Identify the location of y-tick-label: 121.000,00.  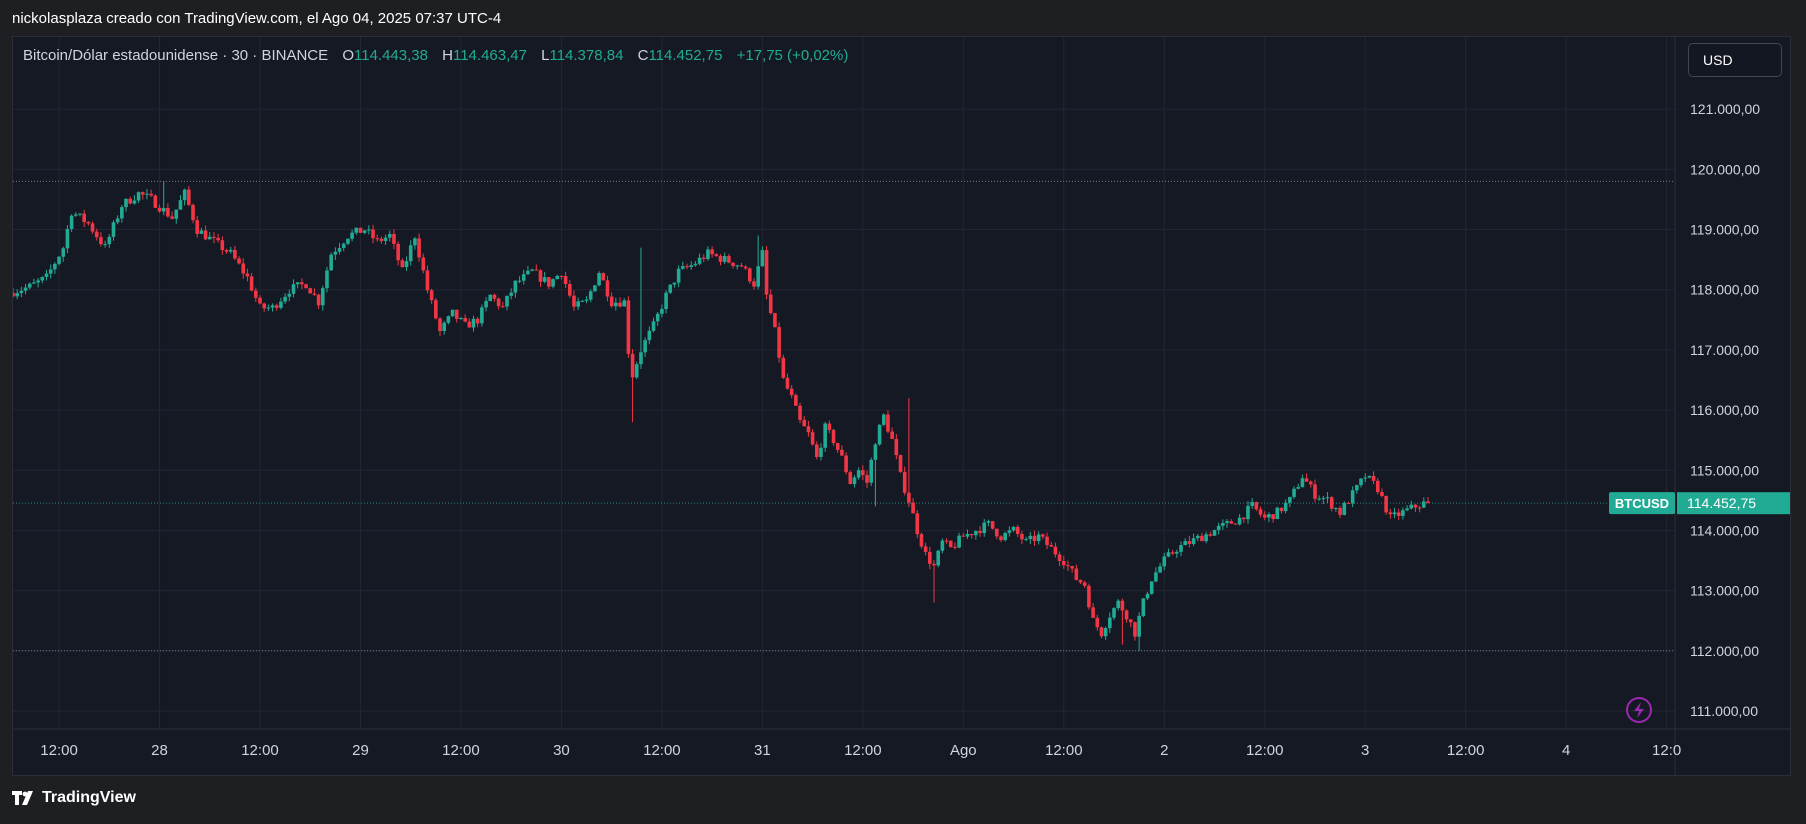
(1725, 109).